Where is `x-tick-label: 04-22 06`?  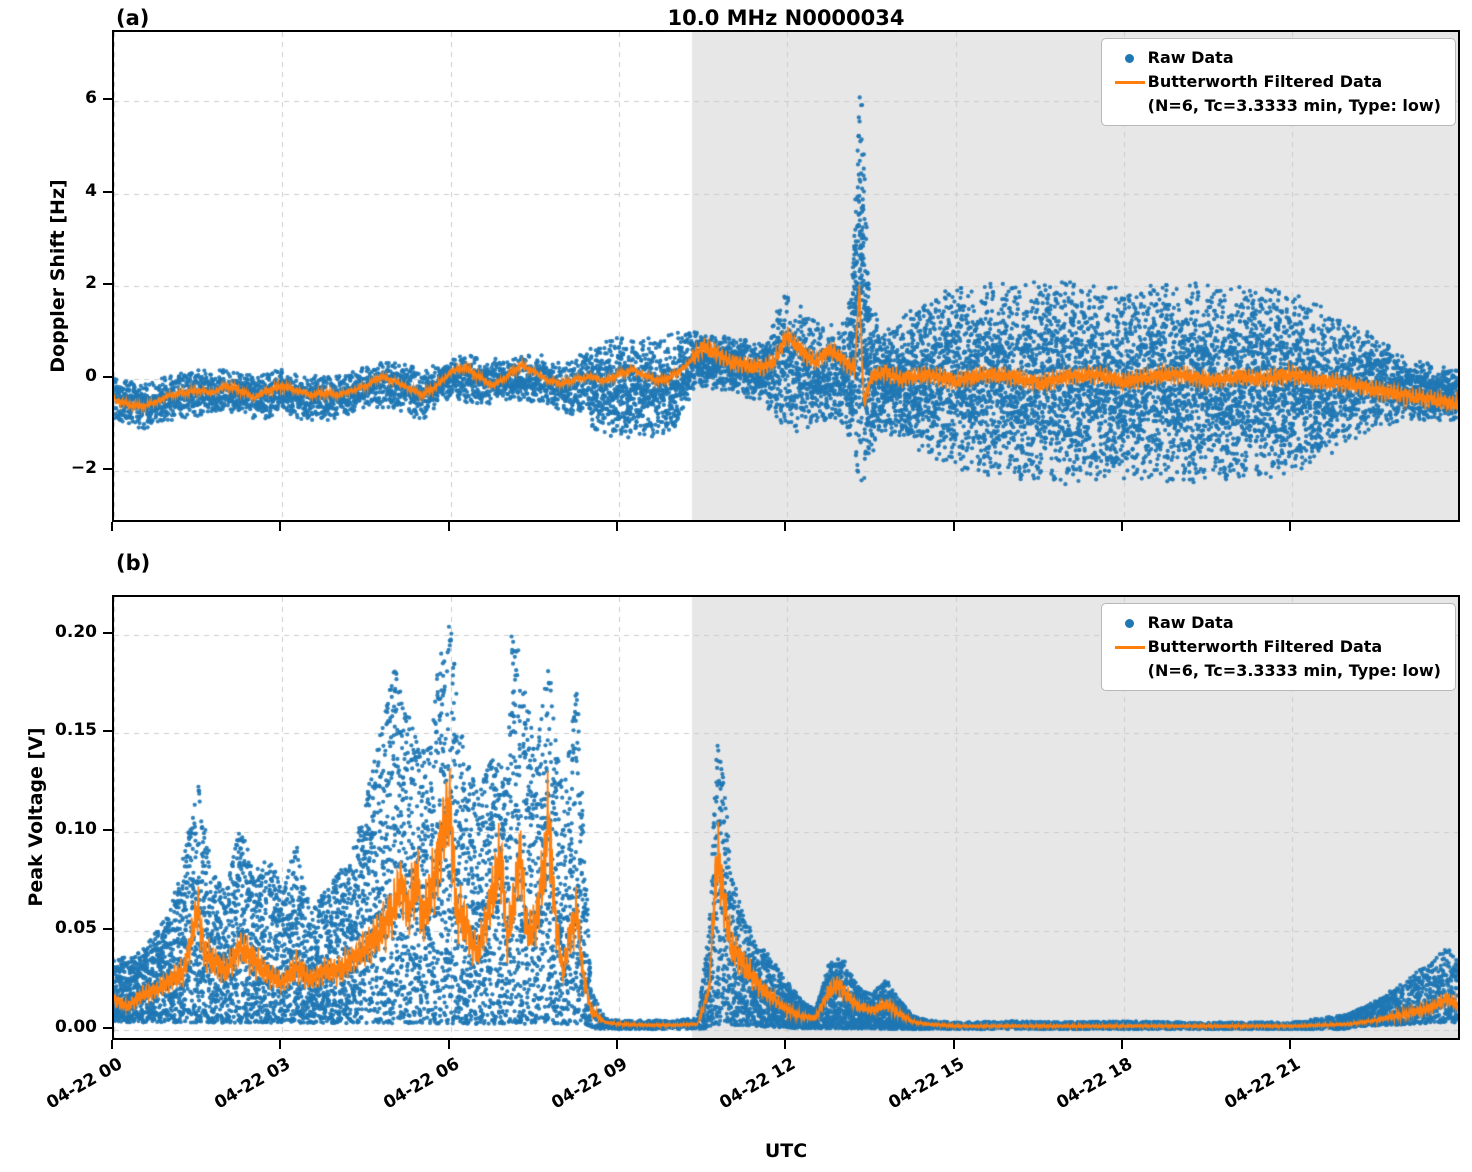 x-tick-label: 04-22 06 is located at coordinates (421, 1084).